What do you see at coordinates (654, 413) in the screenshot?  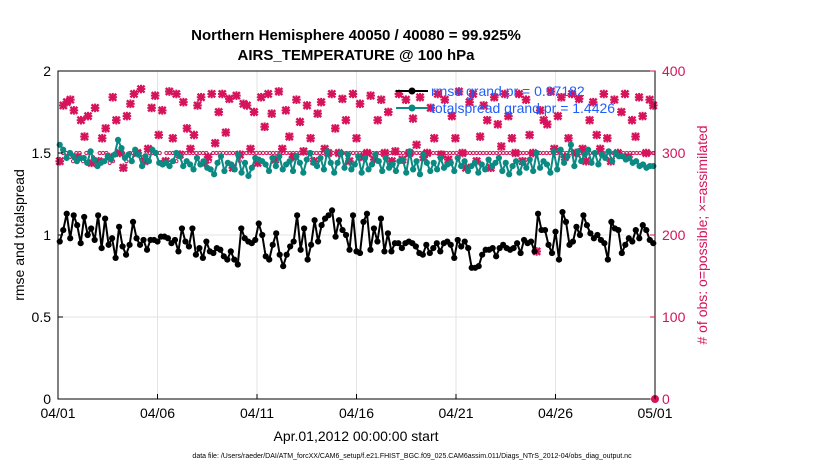 I see `x-tick-label: 05/01` at bounding box center [654, 413].